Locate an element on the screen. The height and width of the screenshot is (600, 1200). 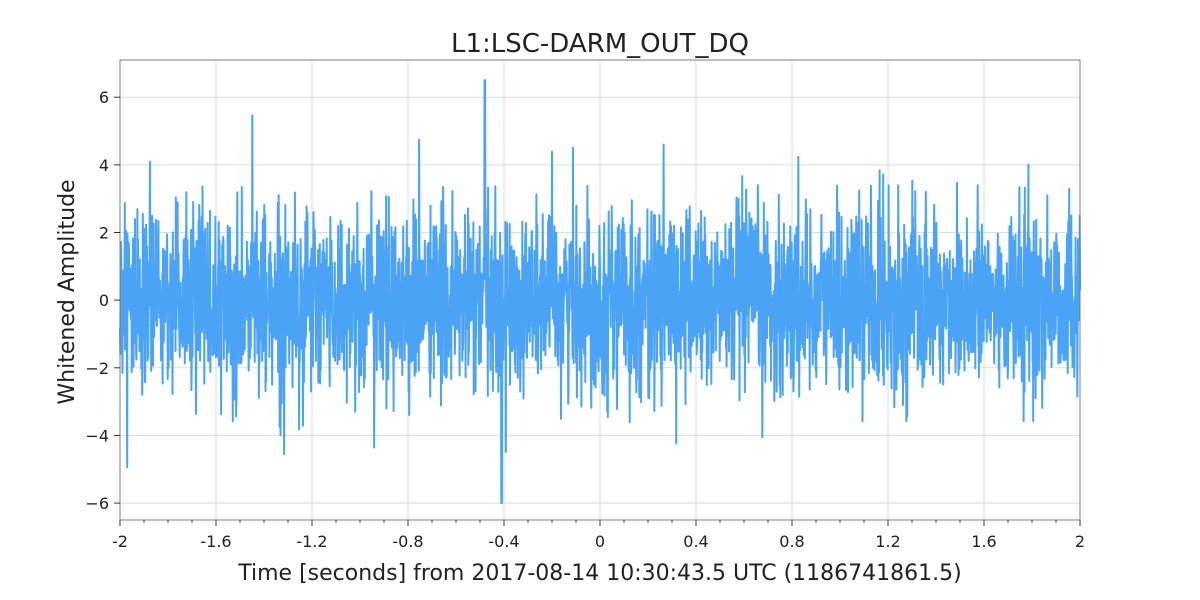
x-tick-label: -2 is located at coordinates (120, 541).